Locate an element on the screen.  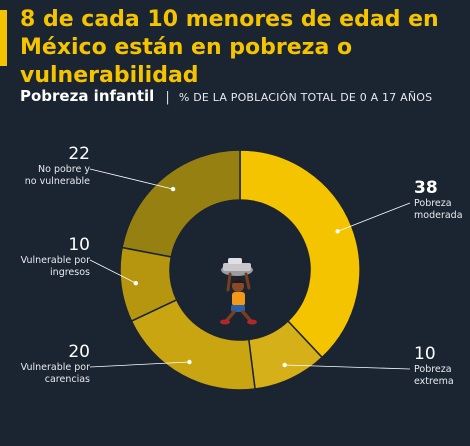
slice-name-line: carencias is located at coordinates (67, 379).